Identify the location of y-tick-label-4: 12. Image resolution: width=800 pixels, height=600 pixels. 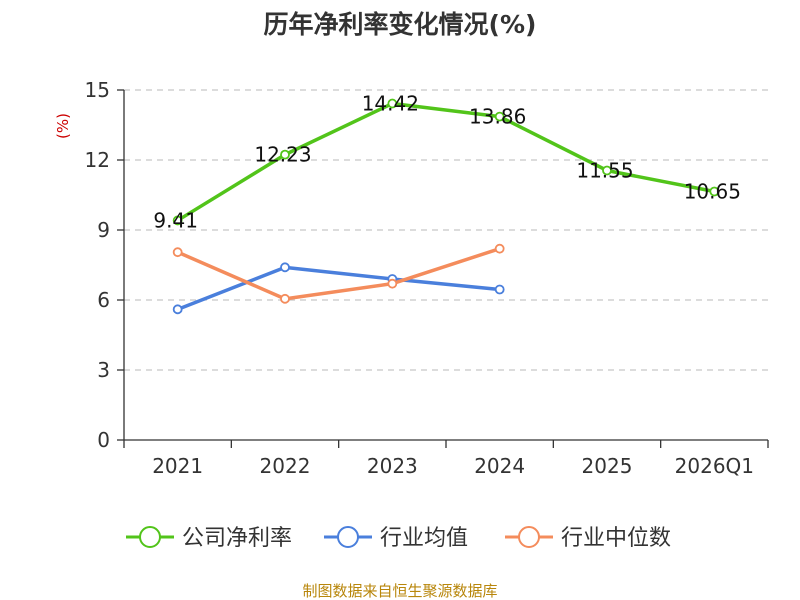
(97, 160).